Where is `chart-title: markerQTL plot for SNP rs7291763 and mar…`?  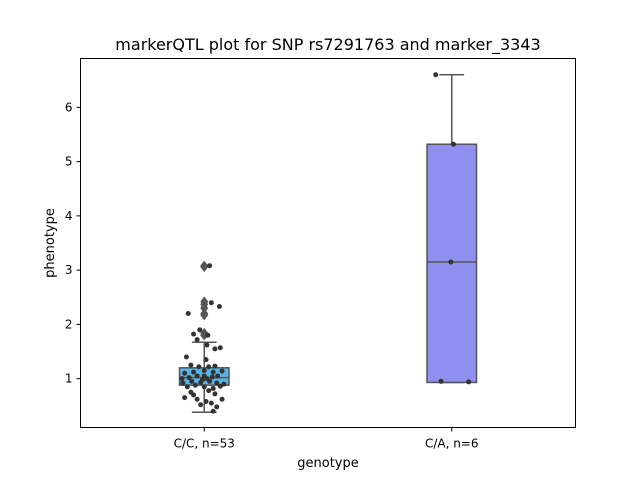
chart-title: markerQTL plot for SNP rs7291763 and mar… is located at coordinates (327, 45).